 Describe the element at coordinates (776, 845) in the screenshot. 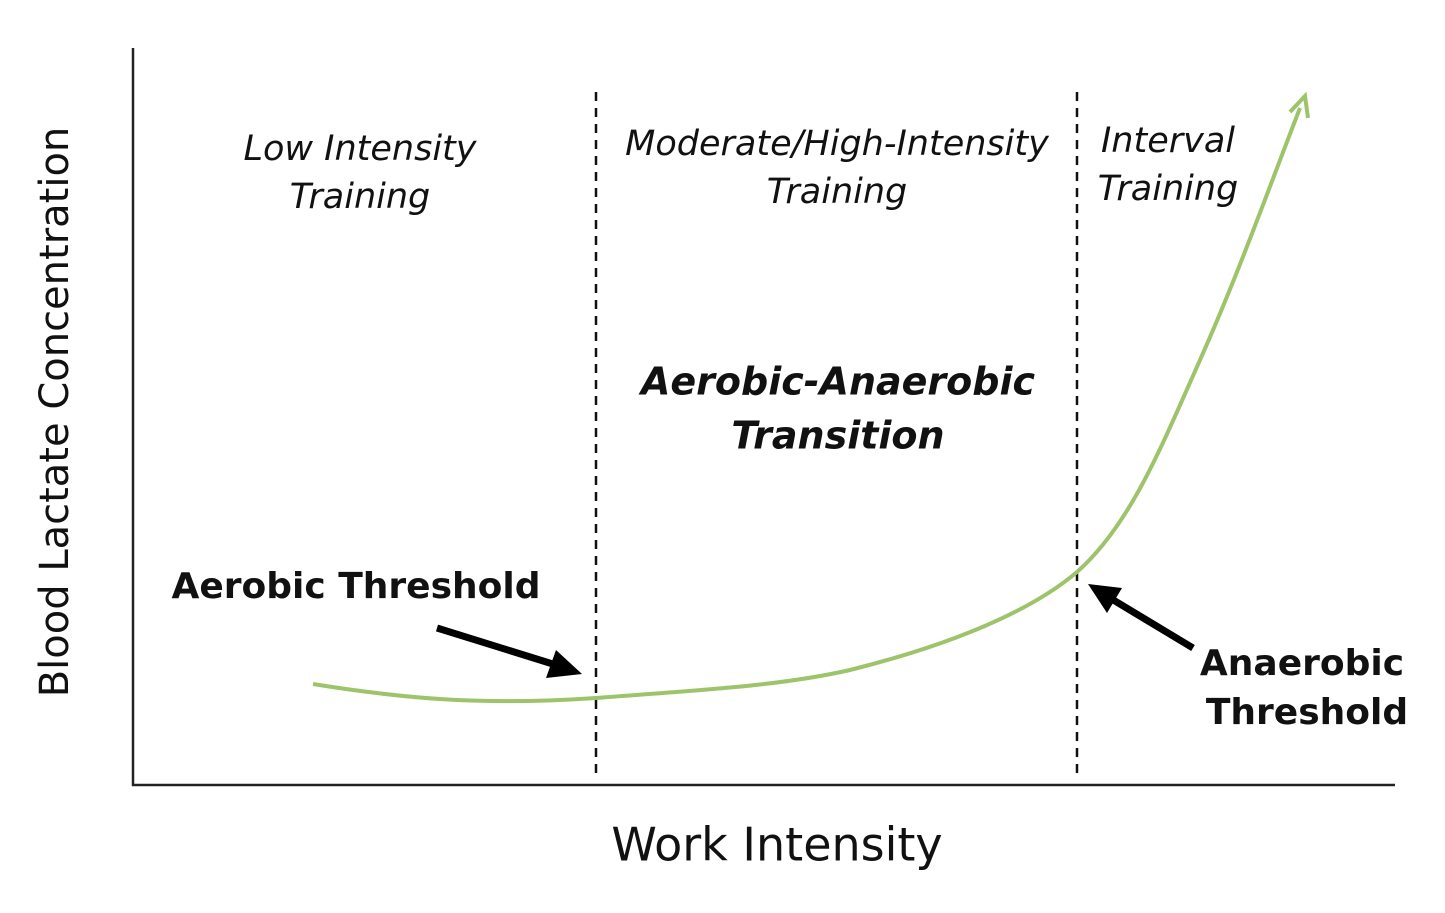

I see `x-axis-label: Work Intensity` at that location.